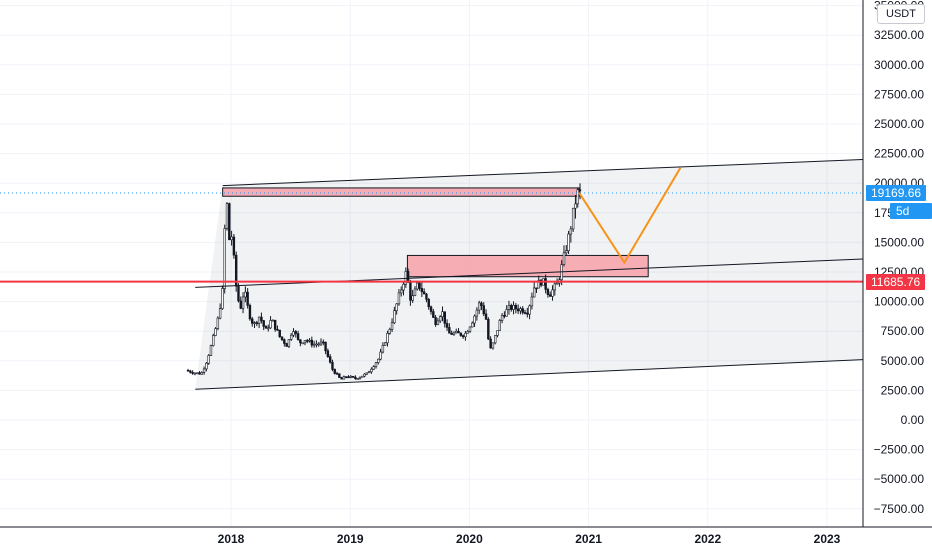  Describe the element at coordinates (899, 509) in the screenshot. I see `price-tick-label: −7500.00` at that location.